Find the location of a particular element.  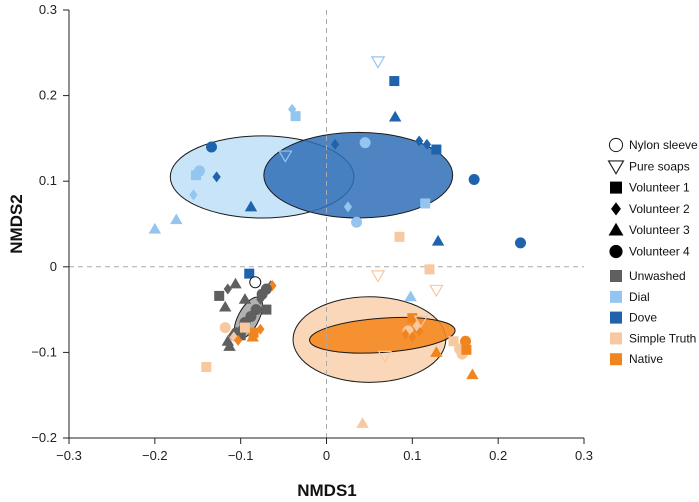

legend-shape-label: Nylon sleeve is located at coordinates (663, 145).